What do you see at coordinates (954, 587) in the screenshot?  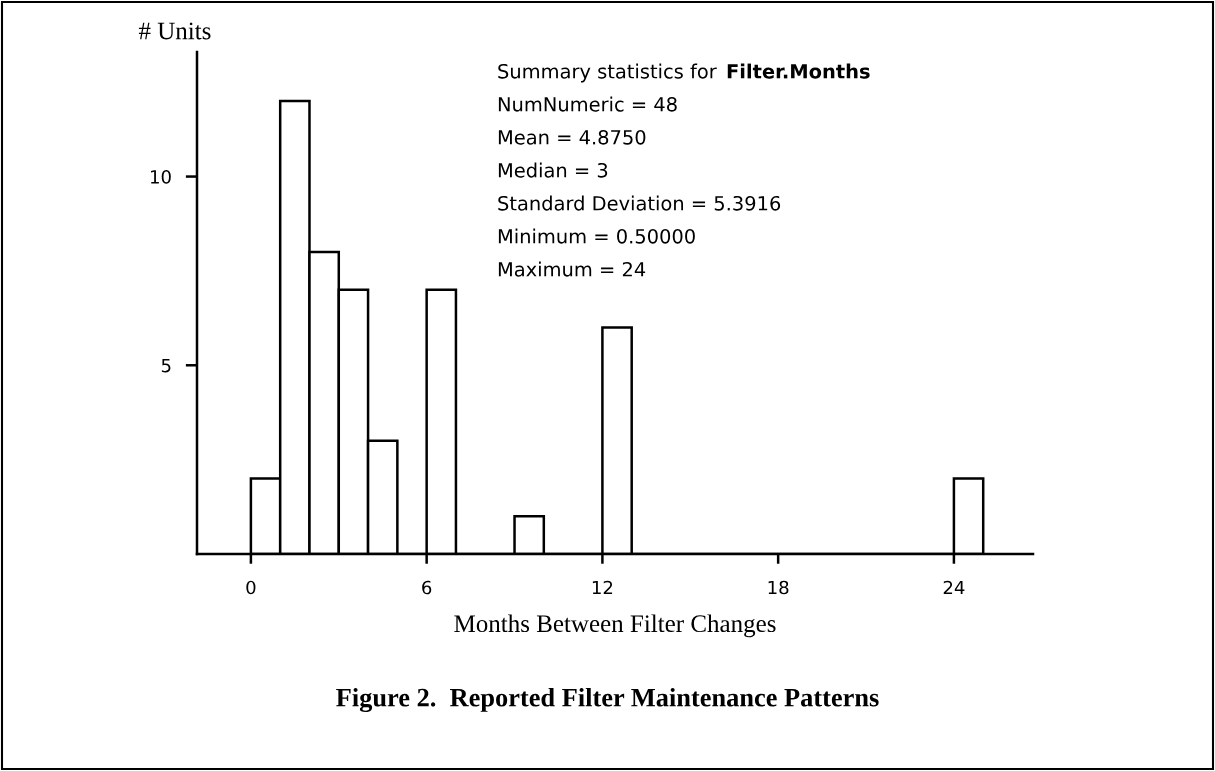 I see `x-tick-label: 24` at bounding box center [954, 587].